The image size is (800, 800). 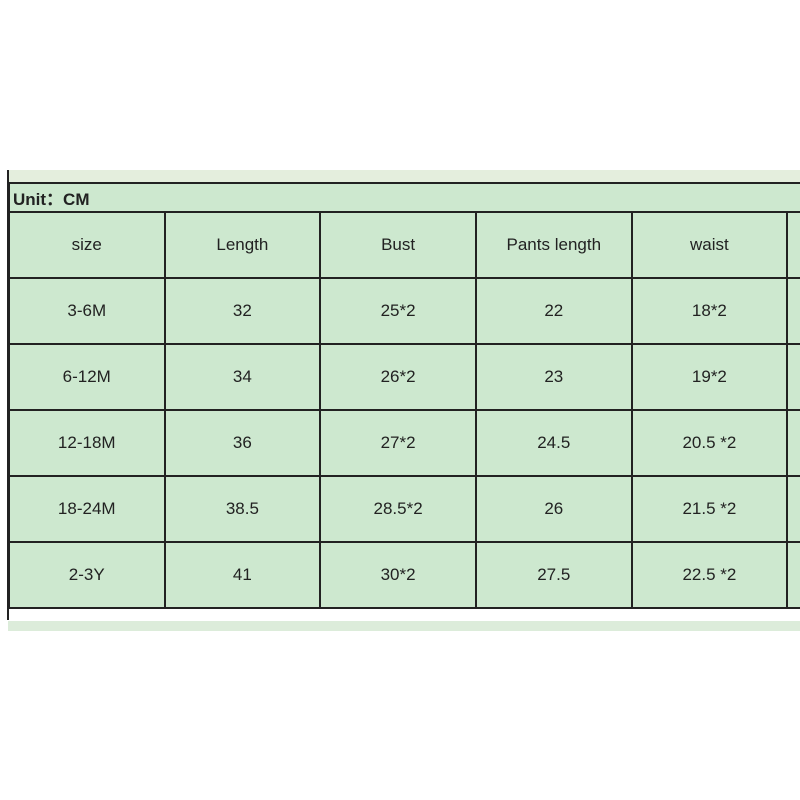 What do you see at coordinates (398, 509) in the screenshot?
I see `table-row-cell: 28.5*2` at bounding box center [398, 509].